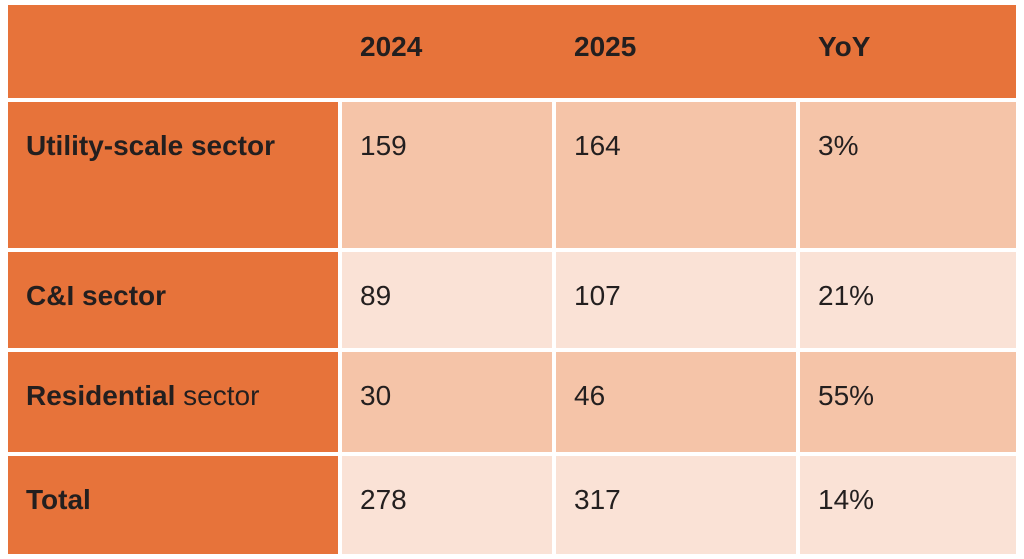  Describe the element at coordinates (96, 295) in the screenshot. I see `row-label-text: C&I sector` at that location.